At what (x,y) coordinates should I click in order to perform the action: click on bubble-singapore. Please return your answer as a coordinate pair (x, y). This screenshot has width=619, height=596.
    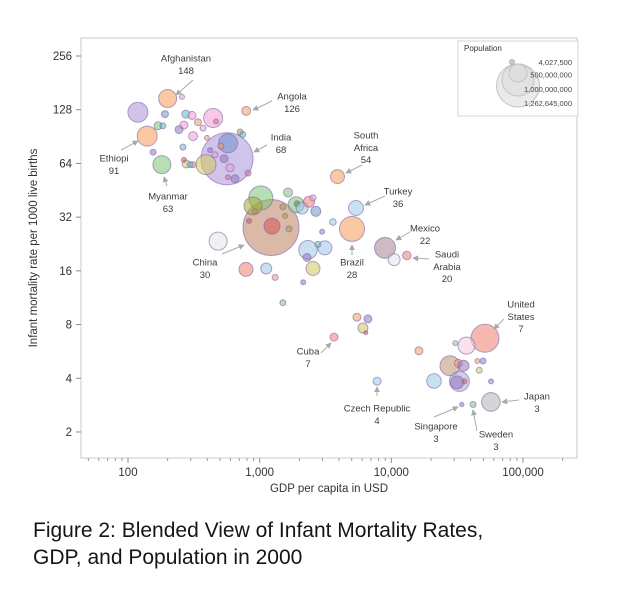
    Looking at the image, I should click on (462, 404).